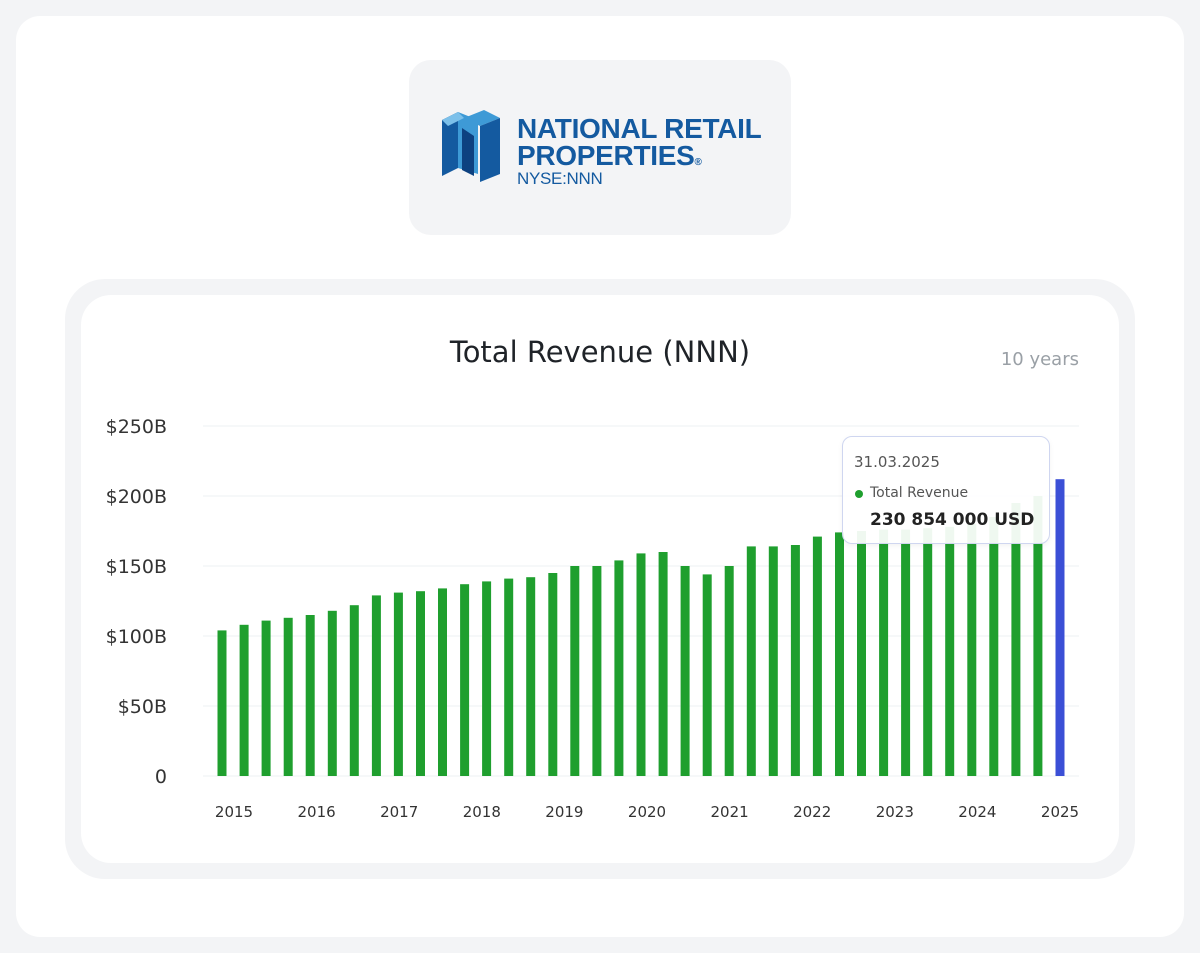 The width and height of the screenshot is (1200, 953). I want to click on logo-text-properties: PROPERTIES, so click(606, 155).